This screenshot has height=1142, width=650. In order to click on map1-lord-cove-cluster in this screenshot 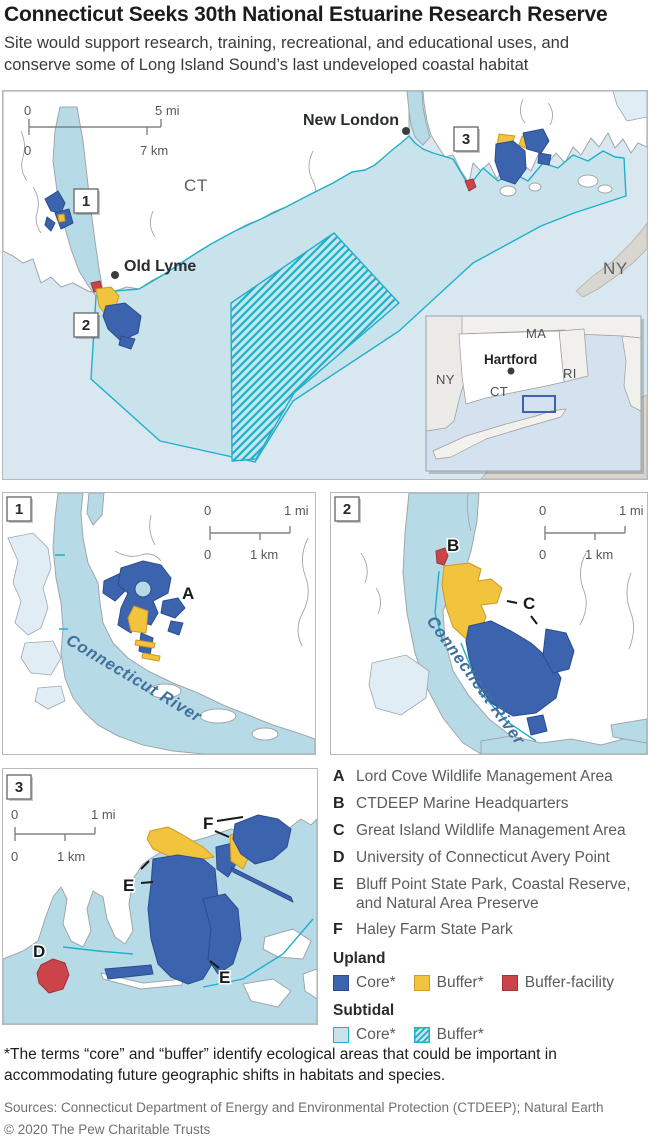, I will do `click(144, 606)`.